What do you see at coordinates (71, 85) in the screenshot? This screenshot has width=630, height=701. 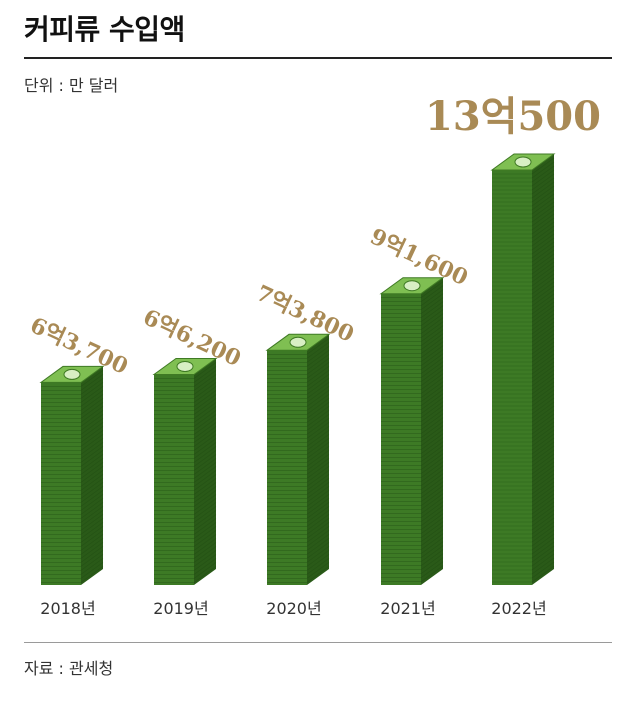 I see `unit-label: 단위 : 만 달러` at bounding box center [71, 85].